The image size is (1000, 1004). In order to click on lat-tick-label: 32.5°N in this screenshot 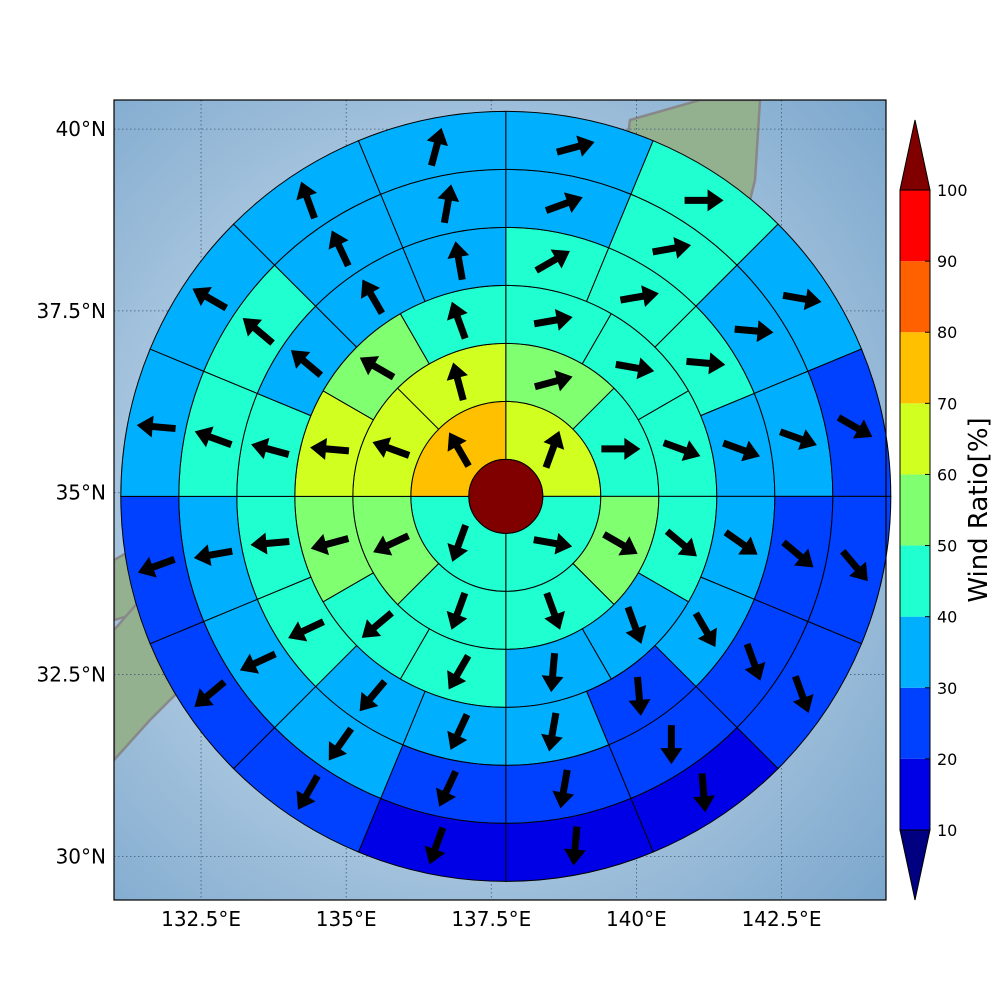, I will do `click(72, 675)`.